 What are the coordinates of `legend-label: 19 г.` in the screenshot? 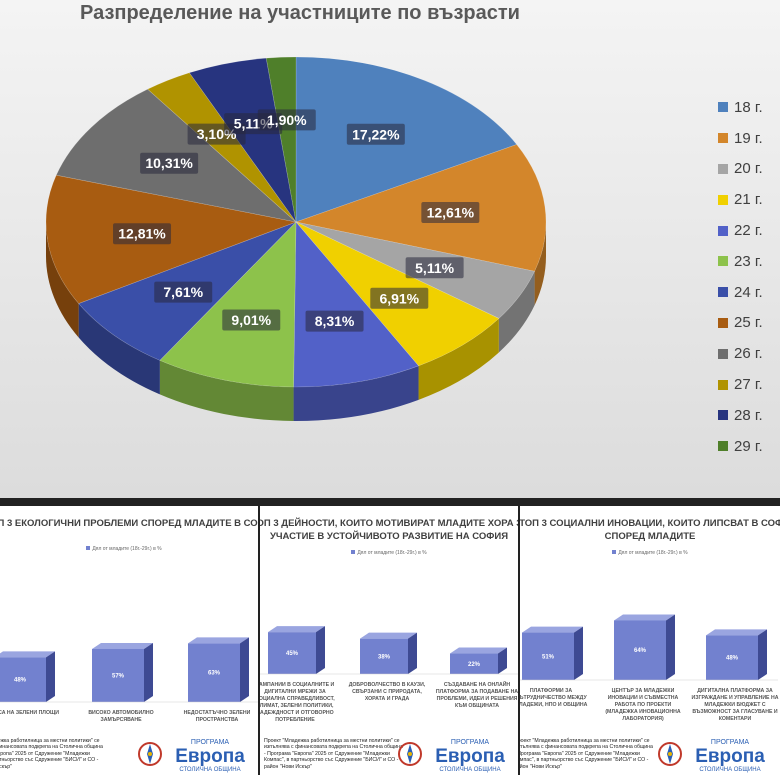 It's located at (748, 138).